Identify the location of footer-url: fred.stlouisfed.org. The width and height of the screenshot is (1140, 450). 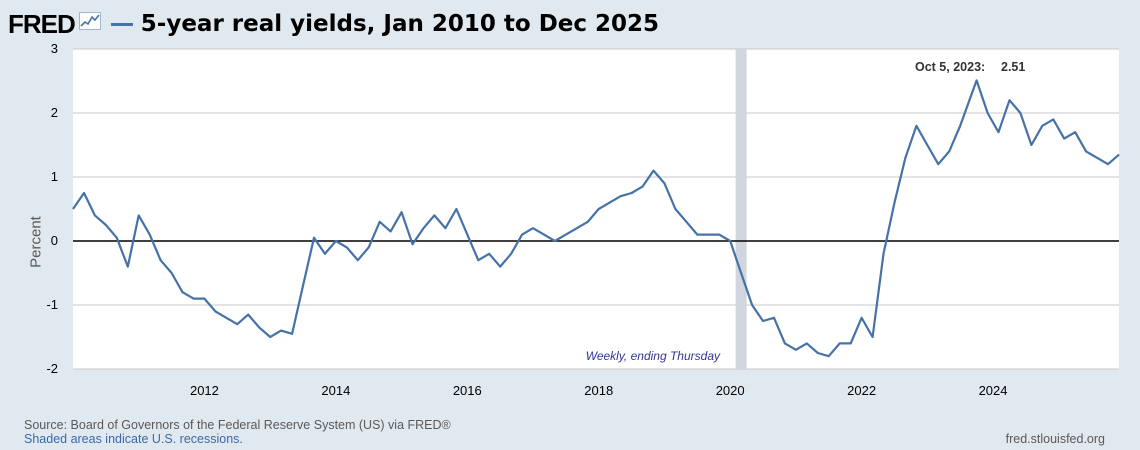
(1055, 439).